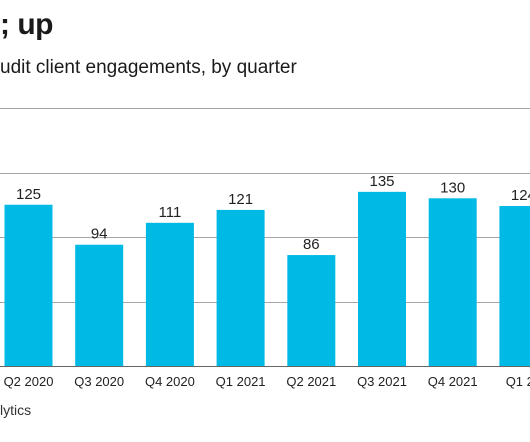  What do you see at coordinates (382, 381) in the screenshot?
I see `x-tick-label: Q3 2021` at bounding box center [382, 381].